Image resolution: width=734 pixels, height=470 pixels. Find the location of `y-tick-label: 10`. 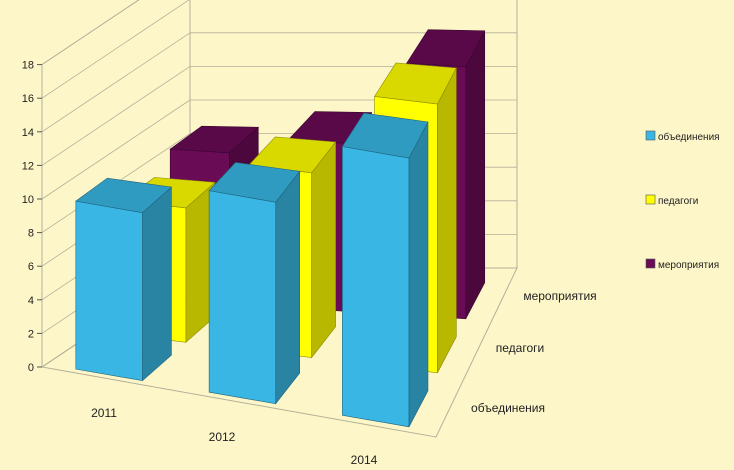

y-tick-label: 10 is located at coordinates (28, 200).